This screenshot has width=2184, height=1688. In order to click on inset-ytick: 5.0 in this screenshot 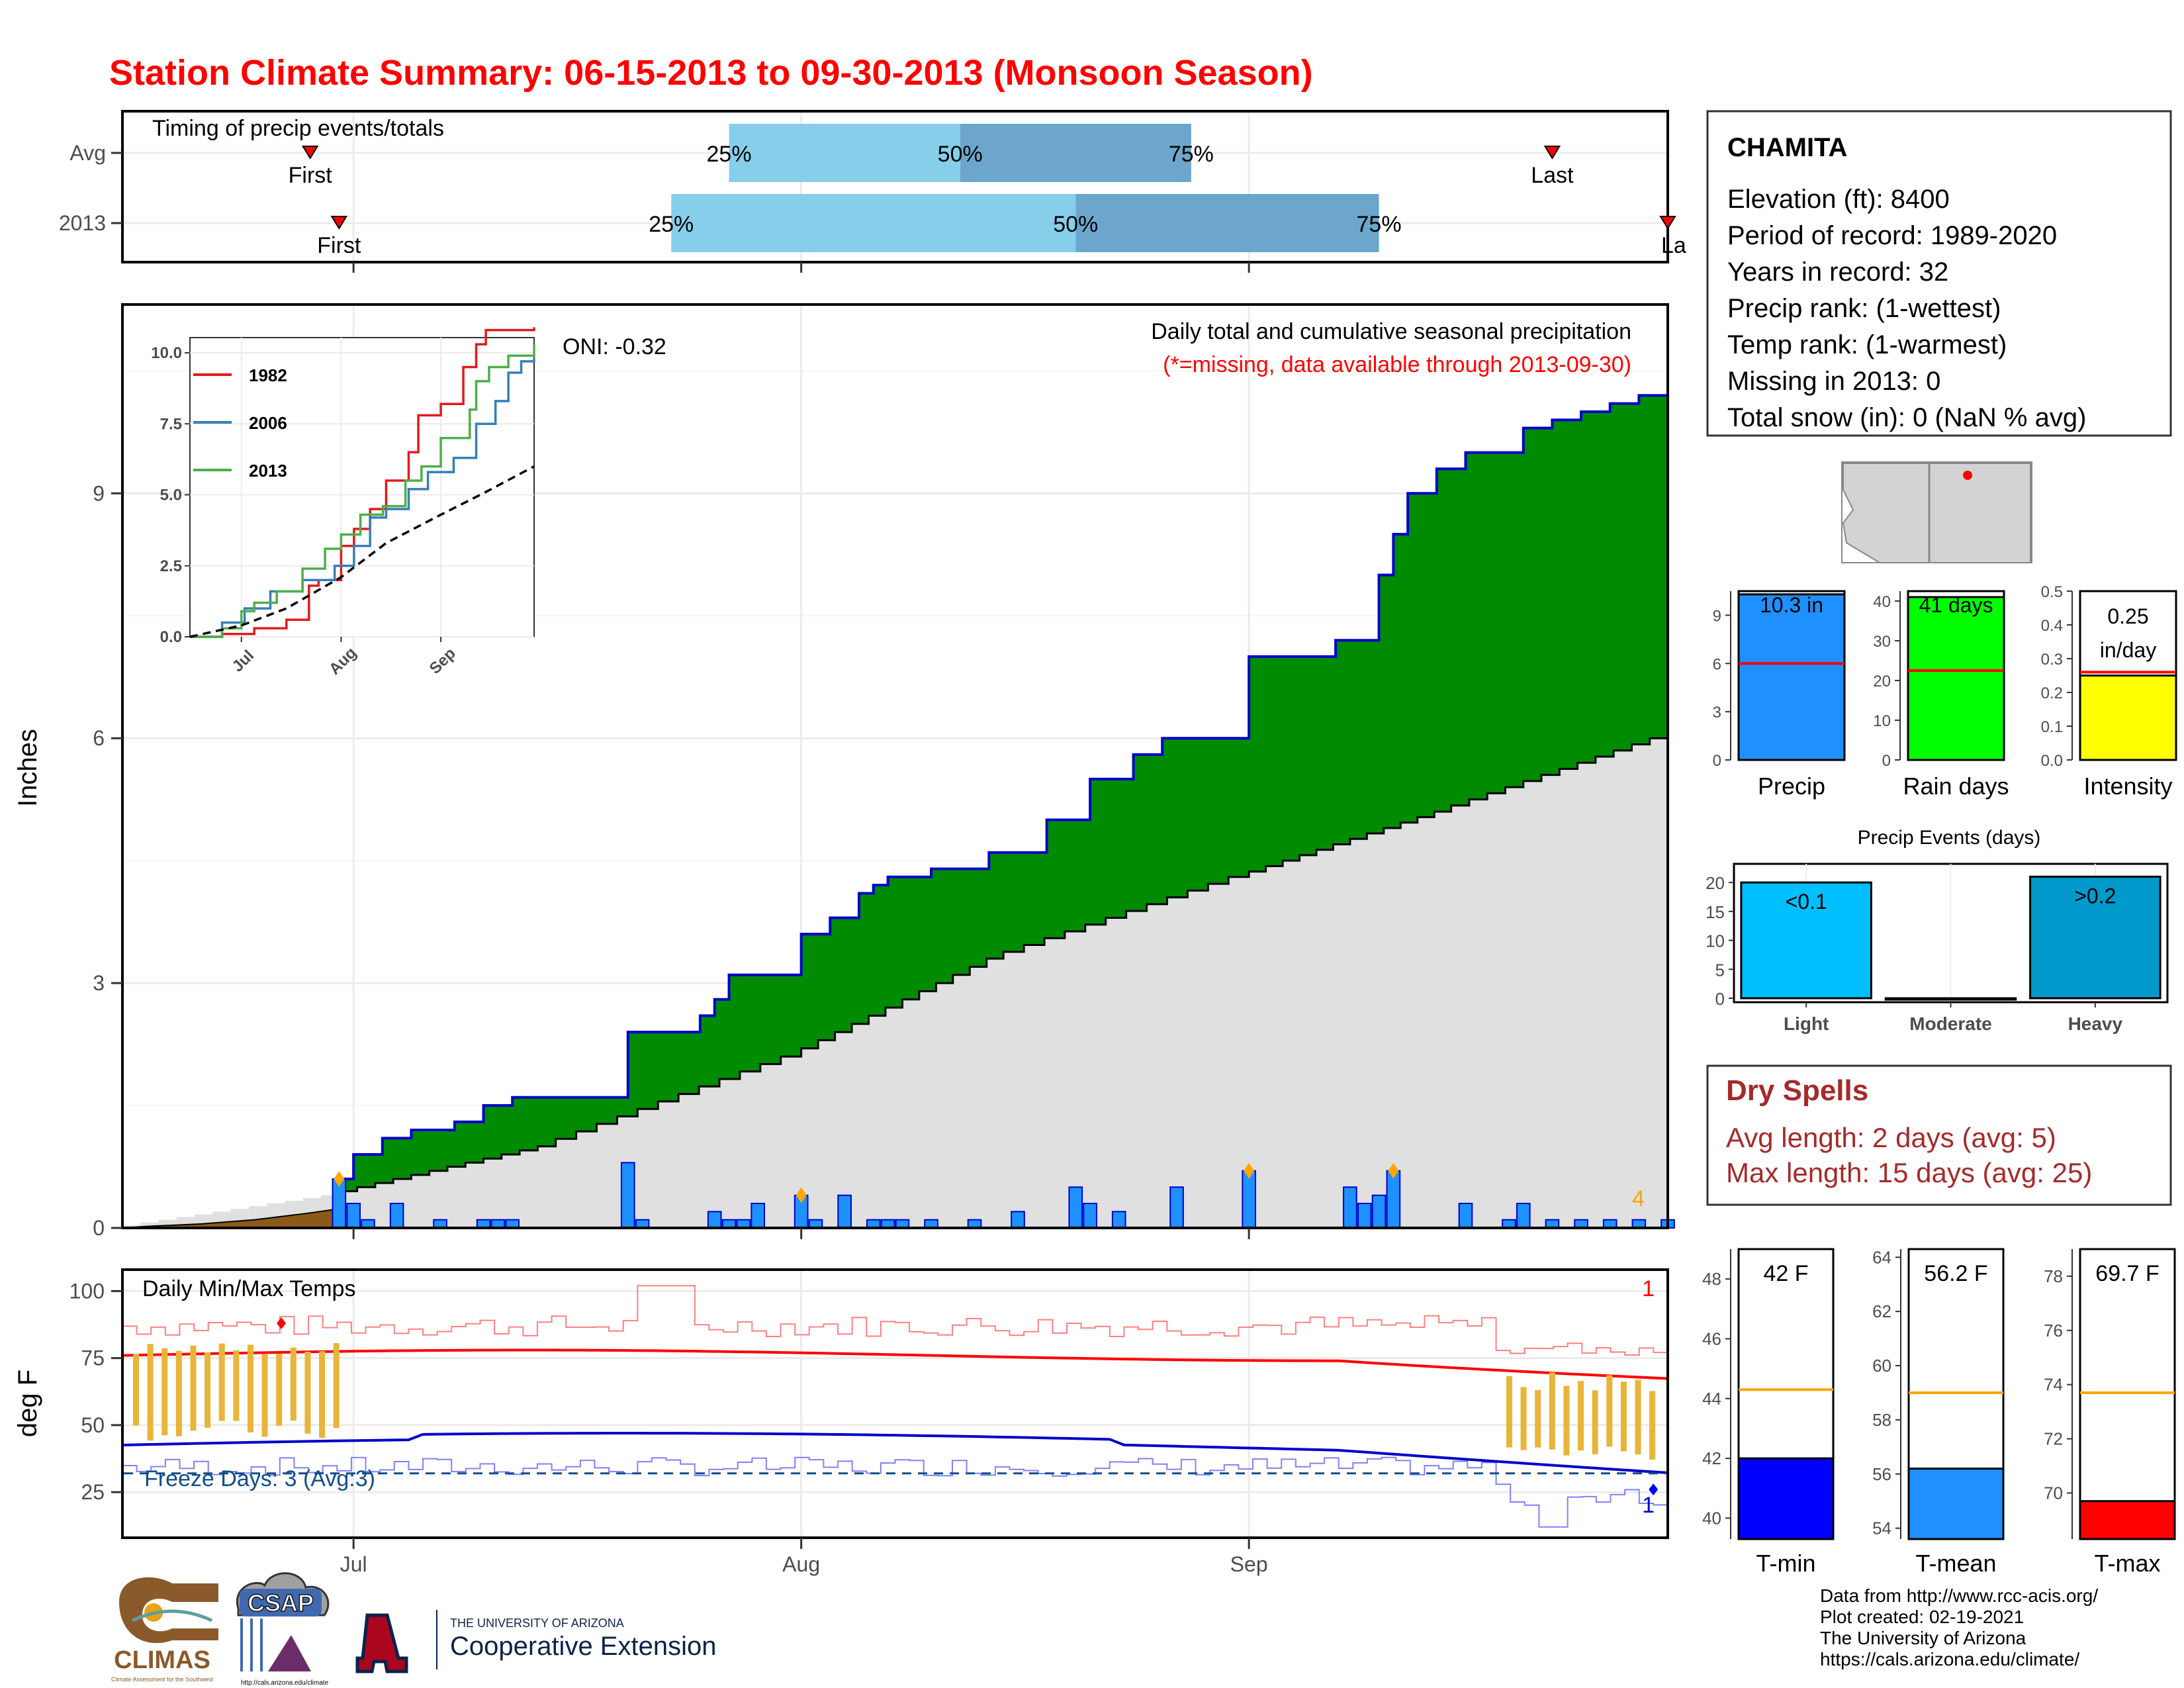, I will do `click(171, 495)`.